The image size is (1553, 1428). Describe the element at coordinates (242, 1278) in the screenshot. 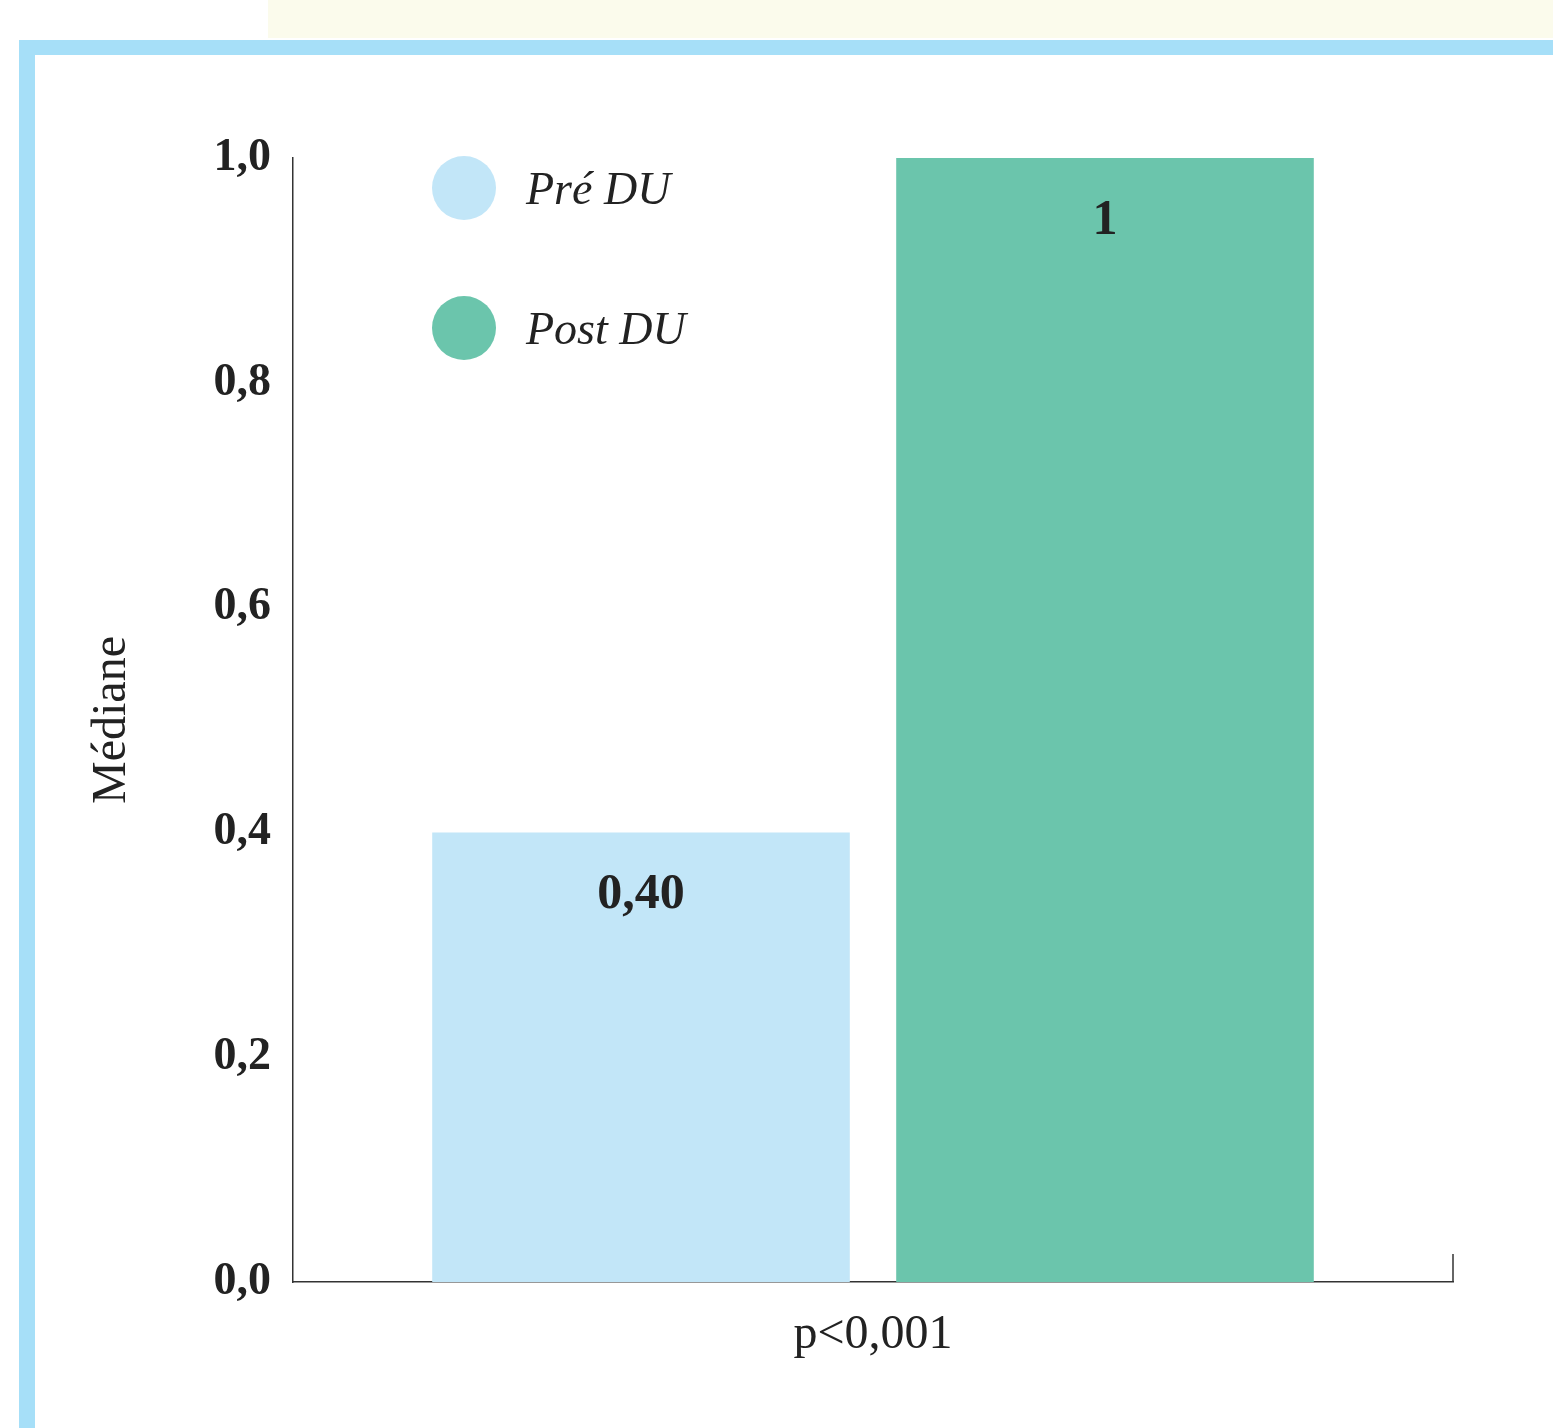

I see `y-tick-label: 0,0` at that location.